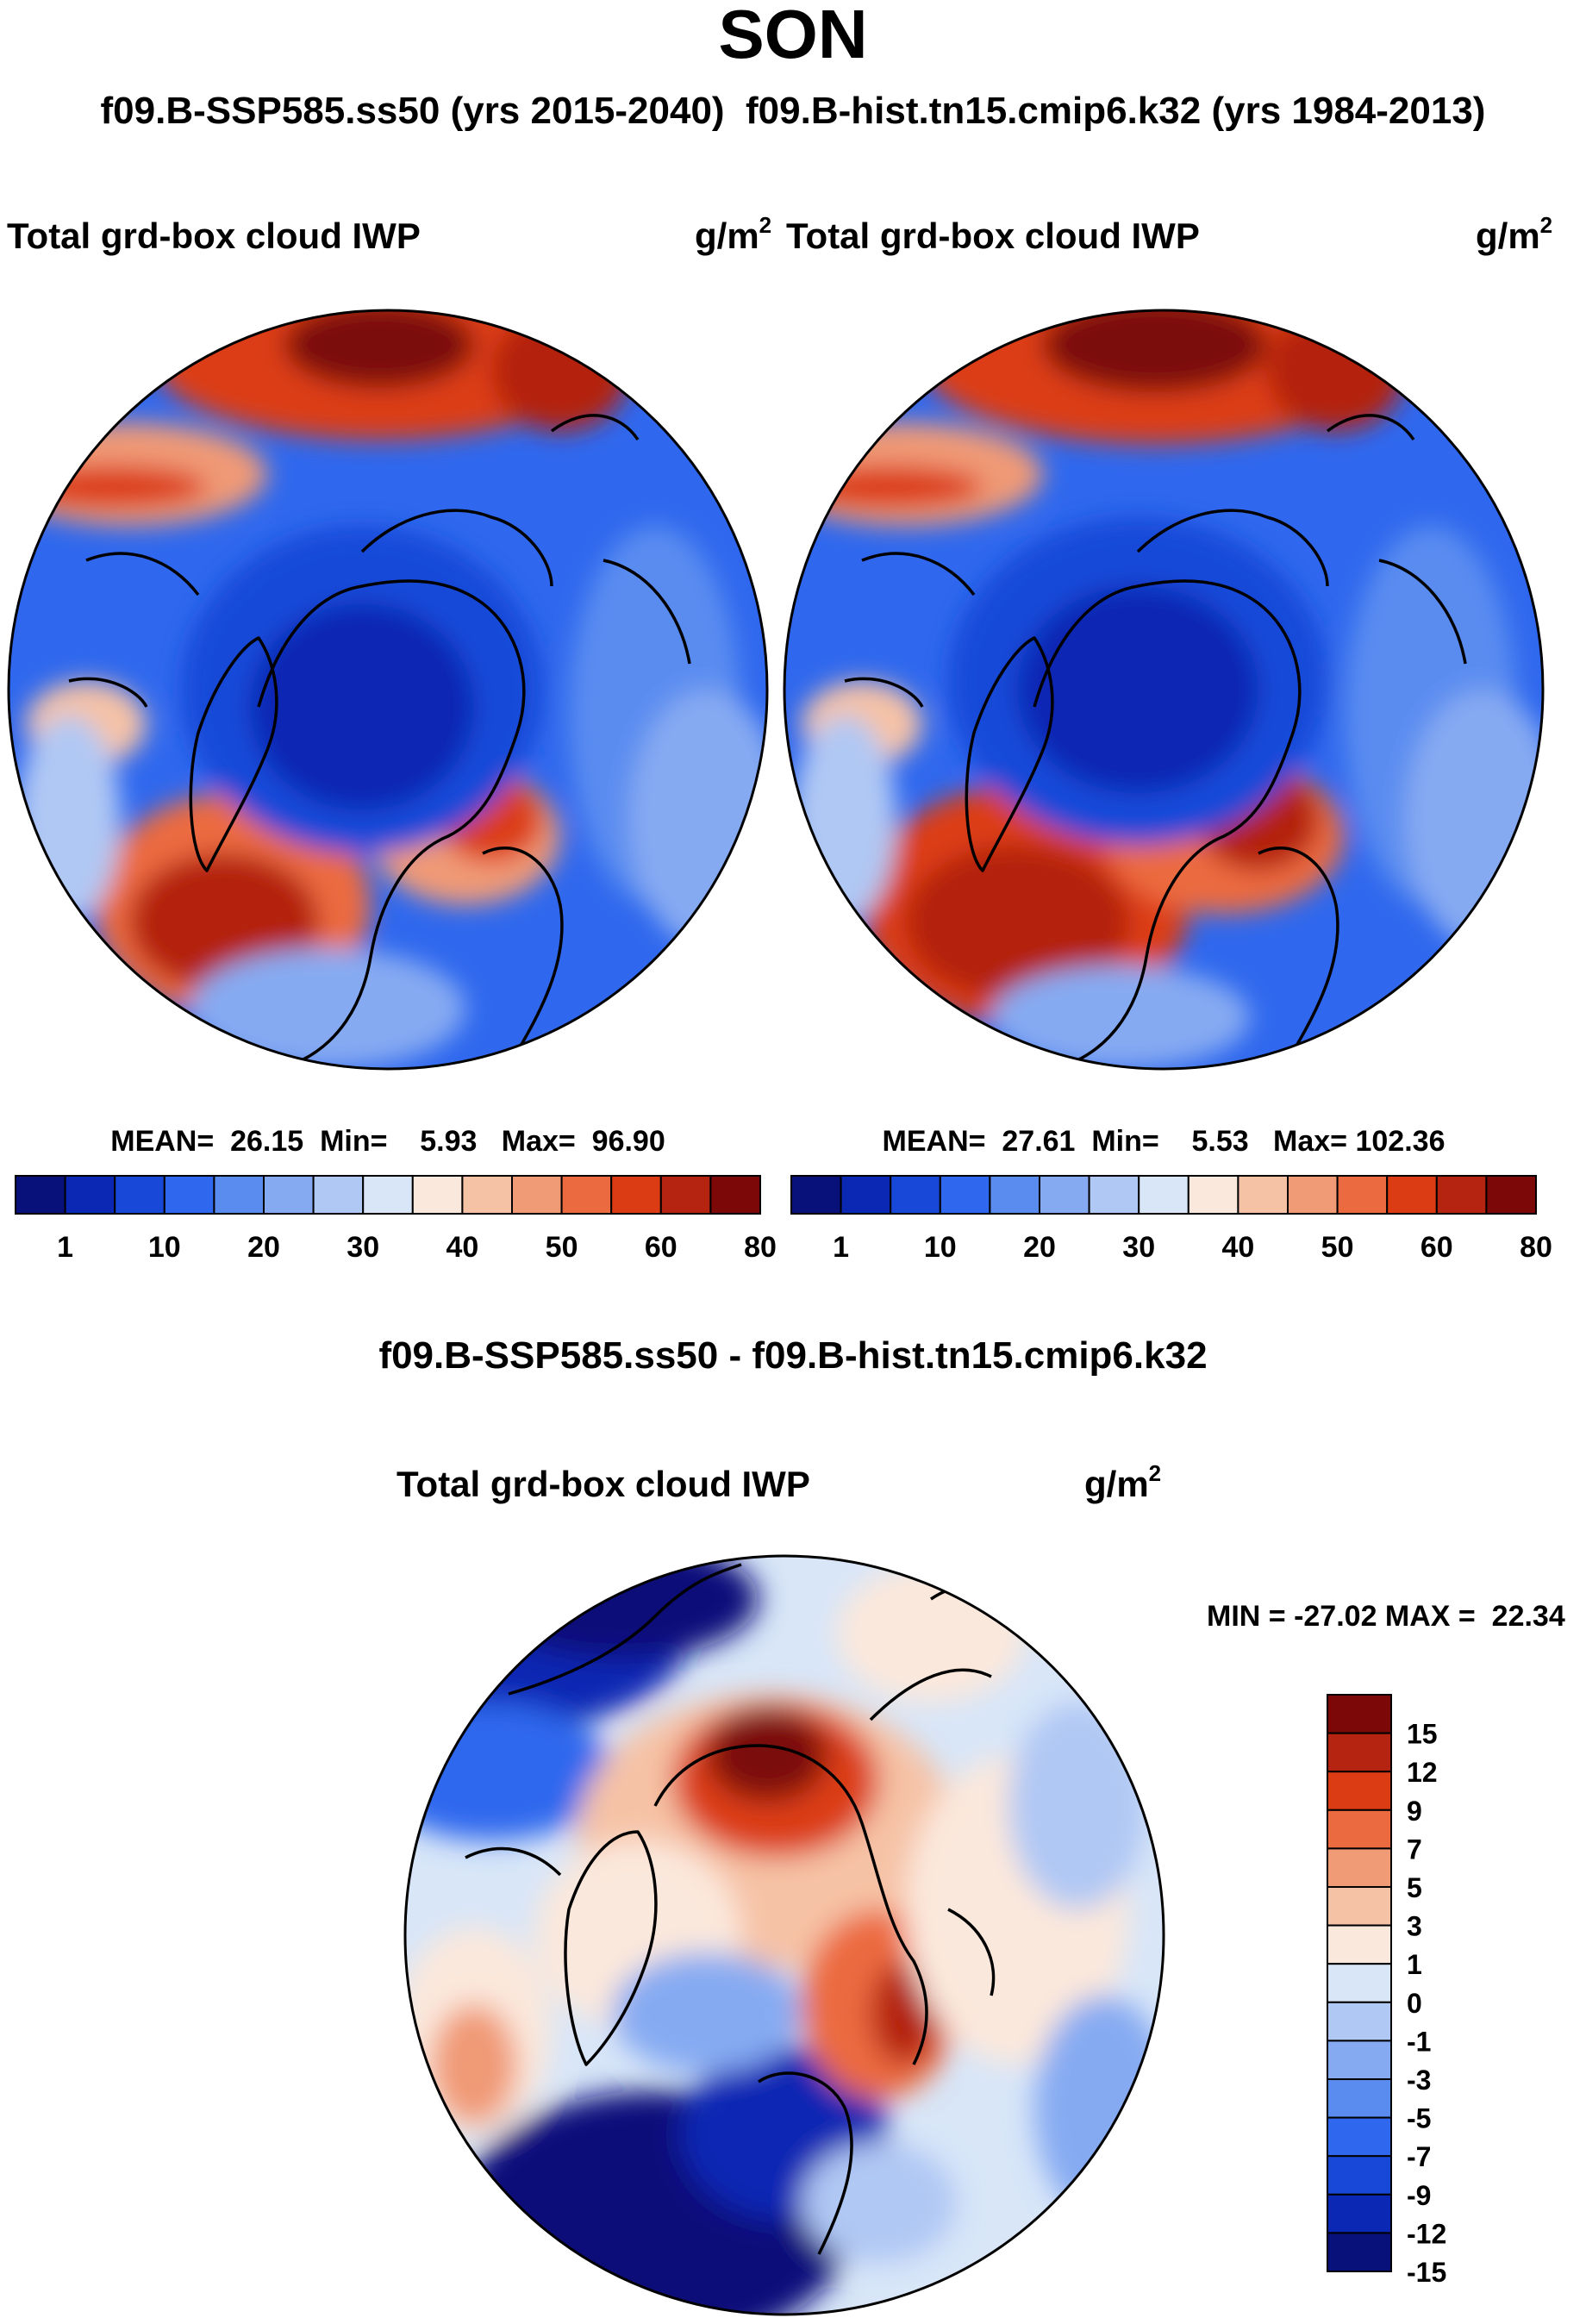  I want to click on left-colorbar-tick-label: 20, so click(263, 1247).